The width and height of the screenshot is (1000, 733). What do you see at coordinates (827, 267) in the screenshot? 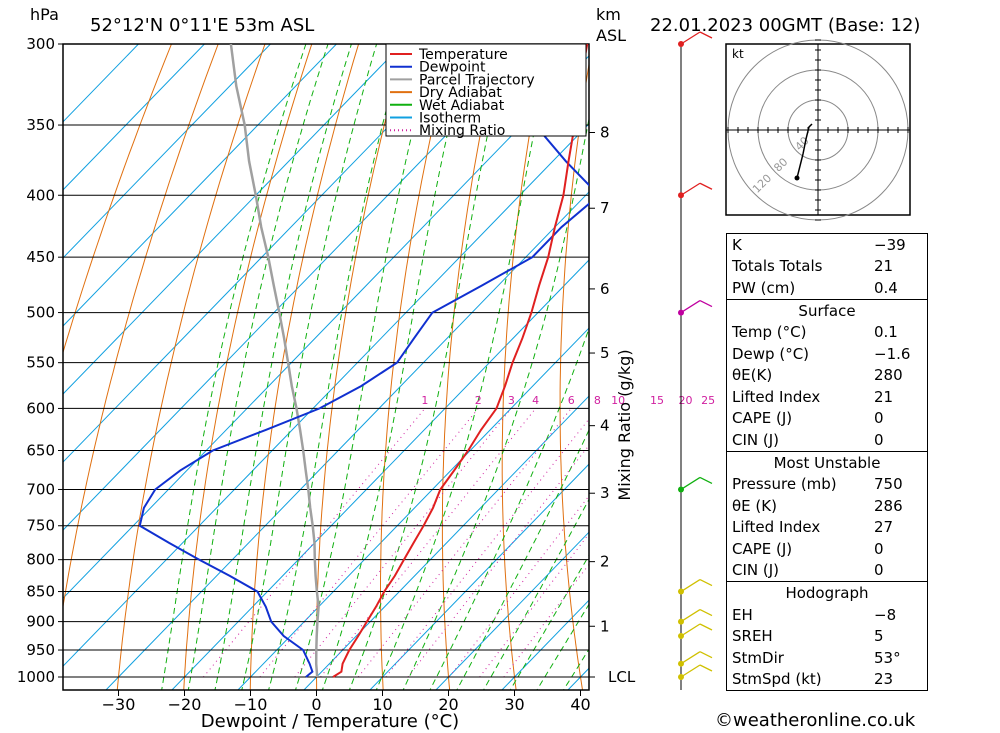
I see `index-row: Totals Totals 21` at bounding box center [827, 267].